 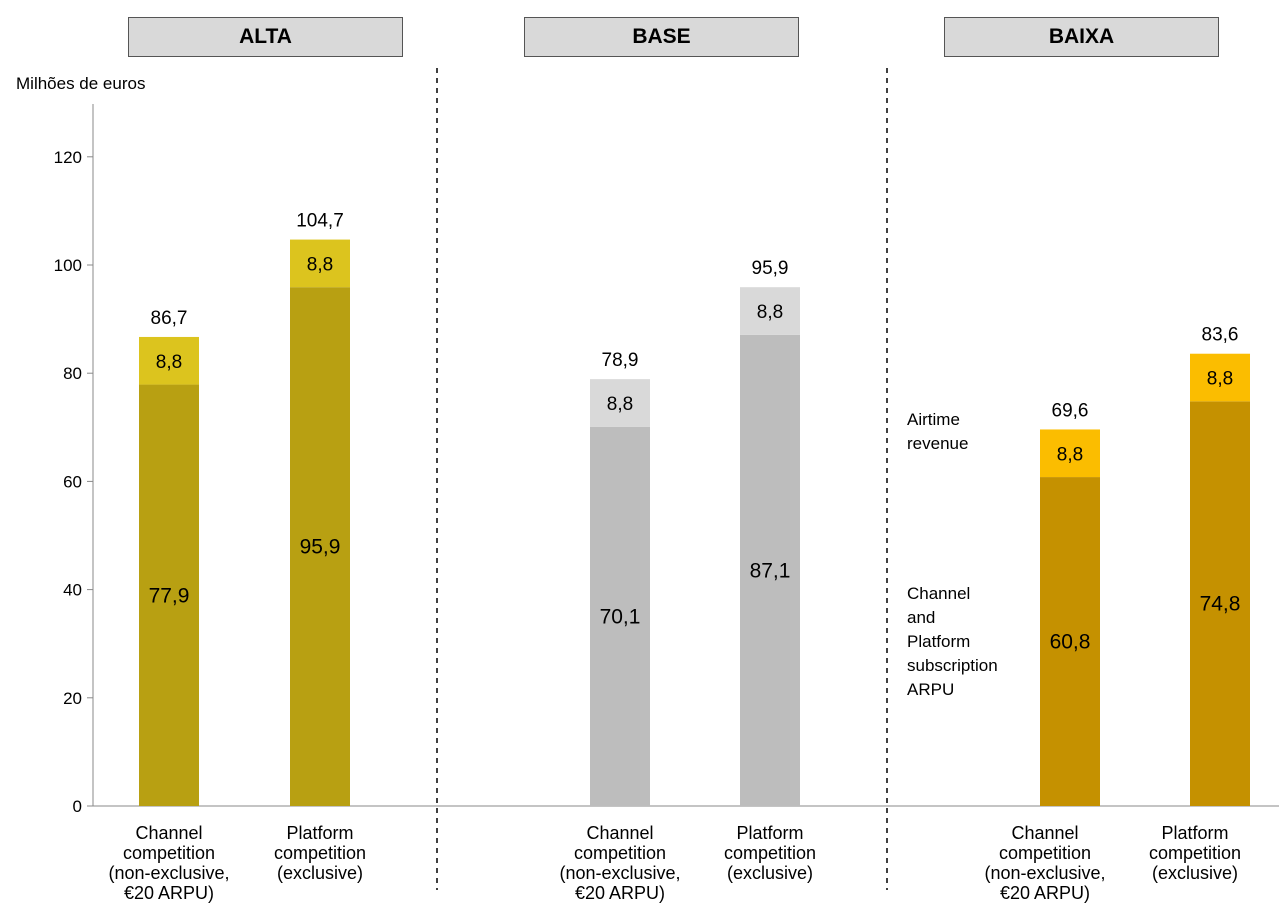 I want to click on scenario-header-alta: ALTA, so click(x=265, y=37).